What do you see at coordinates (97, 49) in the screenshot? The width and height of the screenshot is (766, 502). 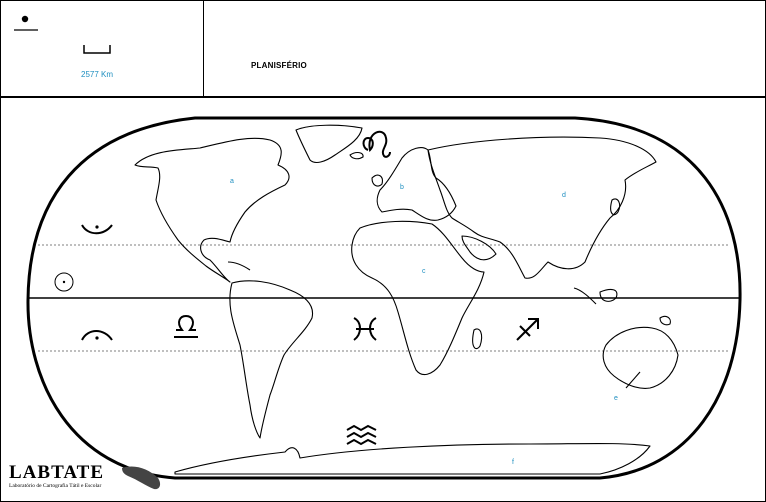 I see `scale-bar-icon` at bounding box center [97, 49].